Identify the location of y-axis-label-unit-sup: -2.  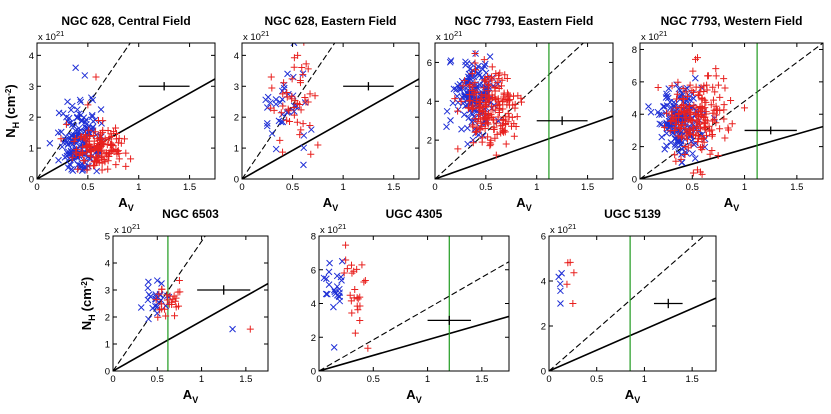
(84, 285).